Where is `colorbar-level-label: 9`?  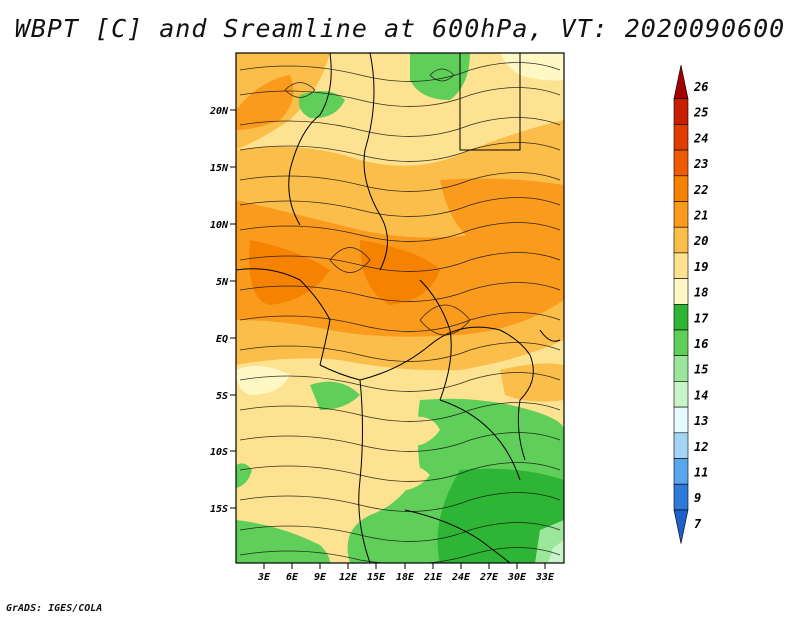
colorbar-level-label: 9 is located at coordinates (697, 498).